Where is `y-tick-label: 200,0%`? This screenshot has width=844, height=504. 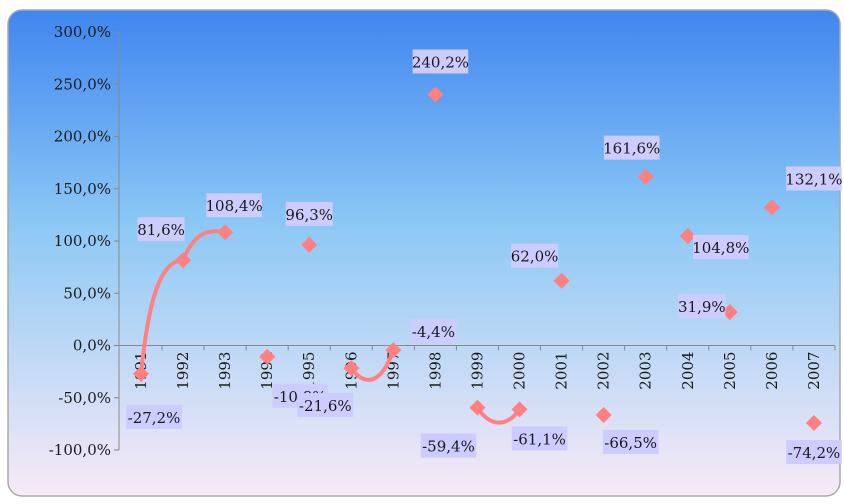
y-tick-label: 200,0% is located at coordinates (82, 137).